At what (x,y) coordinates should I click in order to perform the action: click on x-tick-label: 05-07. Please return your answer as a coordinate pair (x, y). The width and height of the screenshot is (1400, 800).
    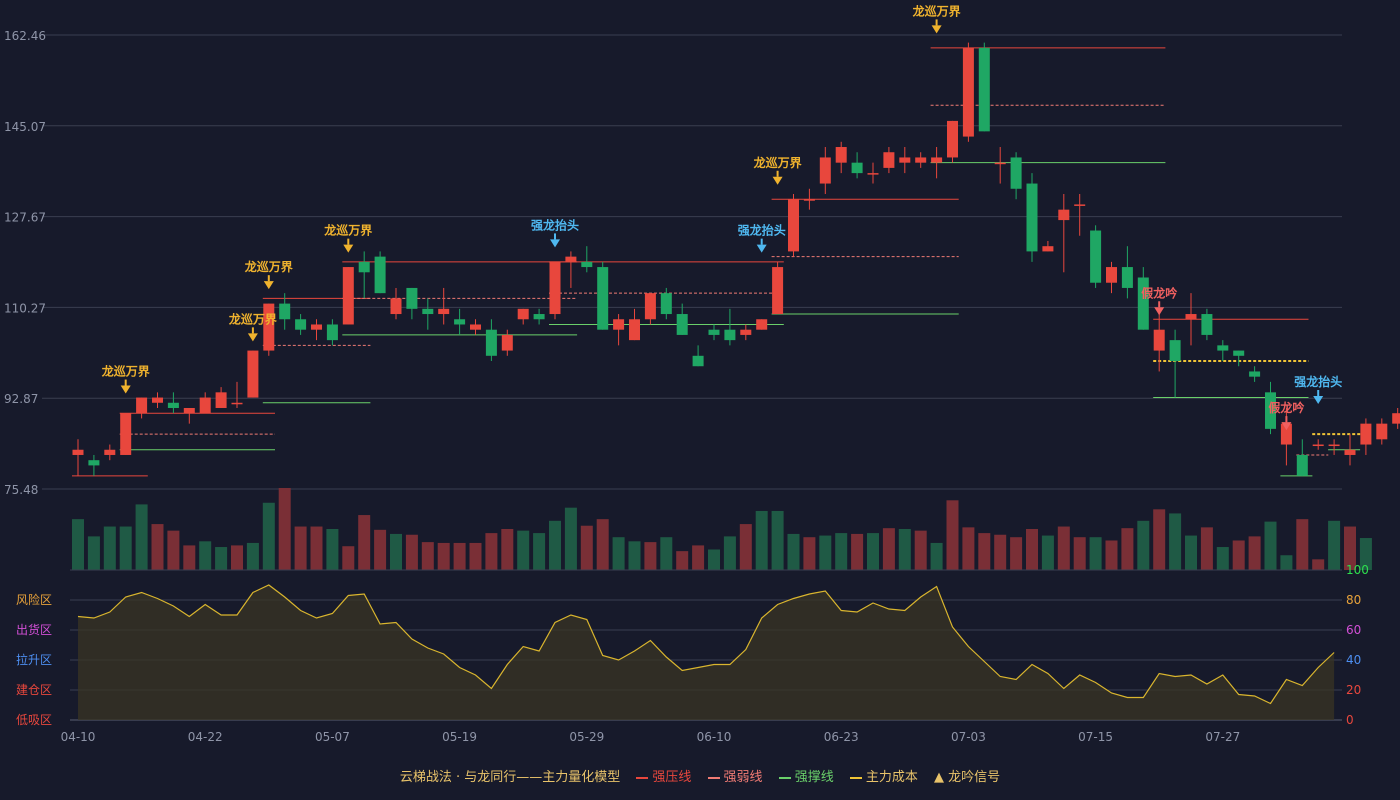
    Looking at the image, I should click on (332, 737).